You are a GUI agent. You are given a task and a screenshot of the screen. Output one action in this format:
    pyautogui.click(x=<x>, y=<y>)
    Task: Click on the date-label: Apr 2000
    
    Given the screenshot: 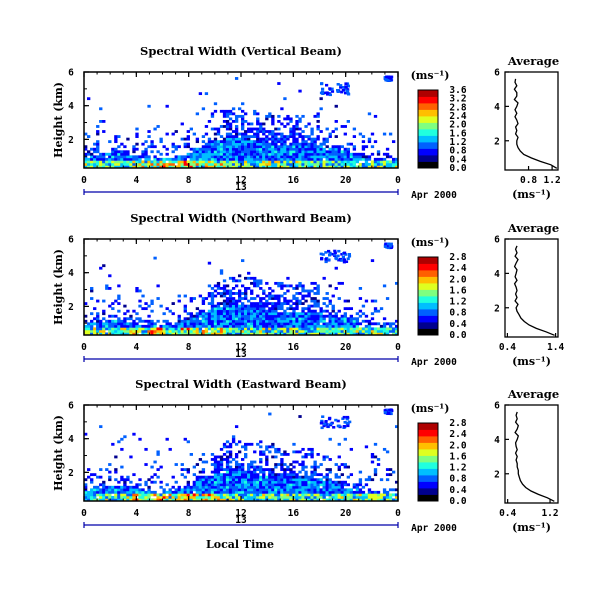 What is the action you would take?
    pyautogui.click(x=434, y=528)
    